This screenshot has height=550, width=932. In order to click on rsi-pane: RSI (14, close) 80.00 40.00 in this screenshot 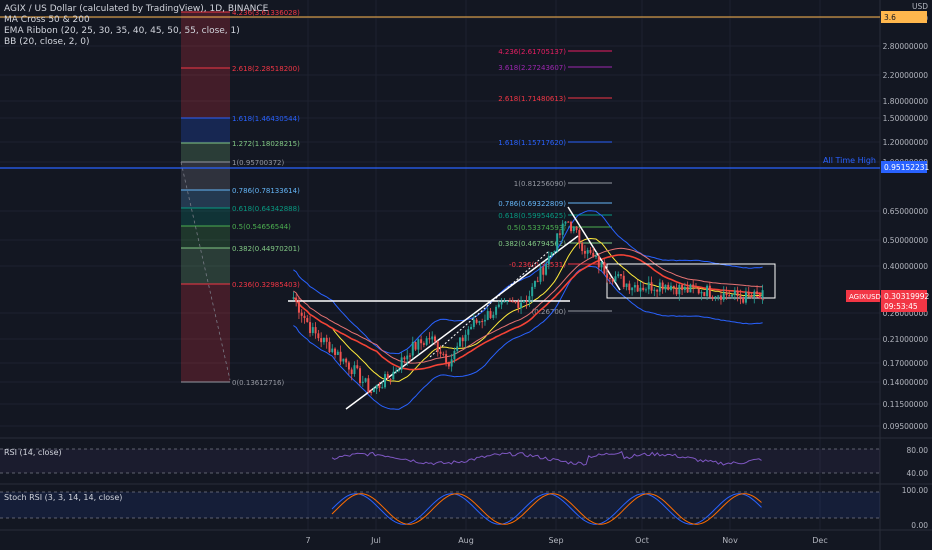, I will do `click(464, 462)`.